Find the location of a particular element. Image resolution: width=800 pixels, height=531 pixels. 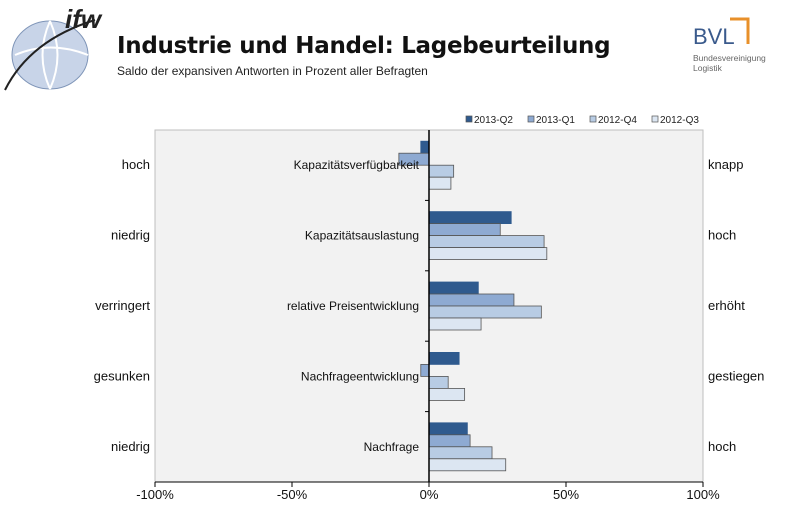

ifw-logo-text: ifw is located at coordinates (84, 19).